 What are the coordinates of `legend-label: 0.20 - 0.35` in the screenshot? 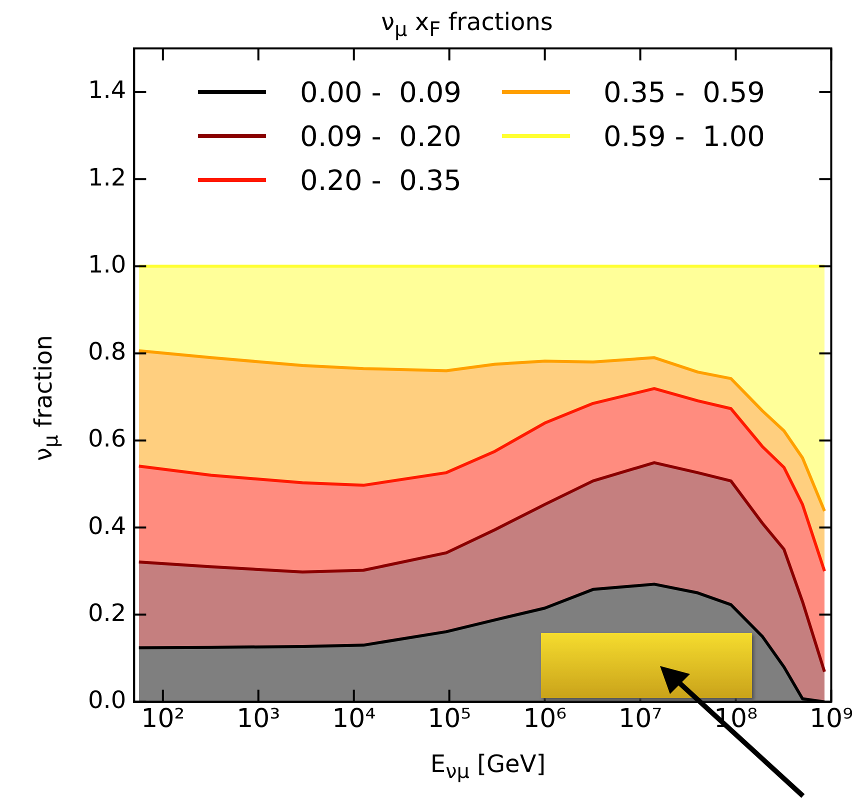 It's located at (381, 180).